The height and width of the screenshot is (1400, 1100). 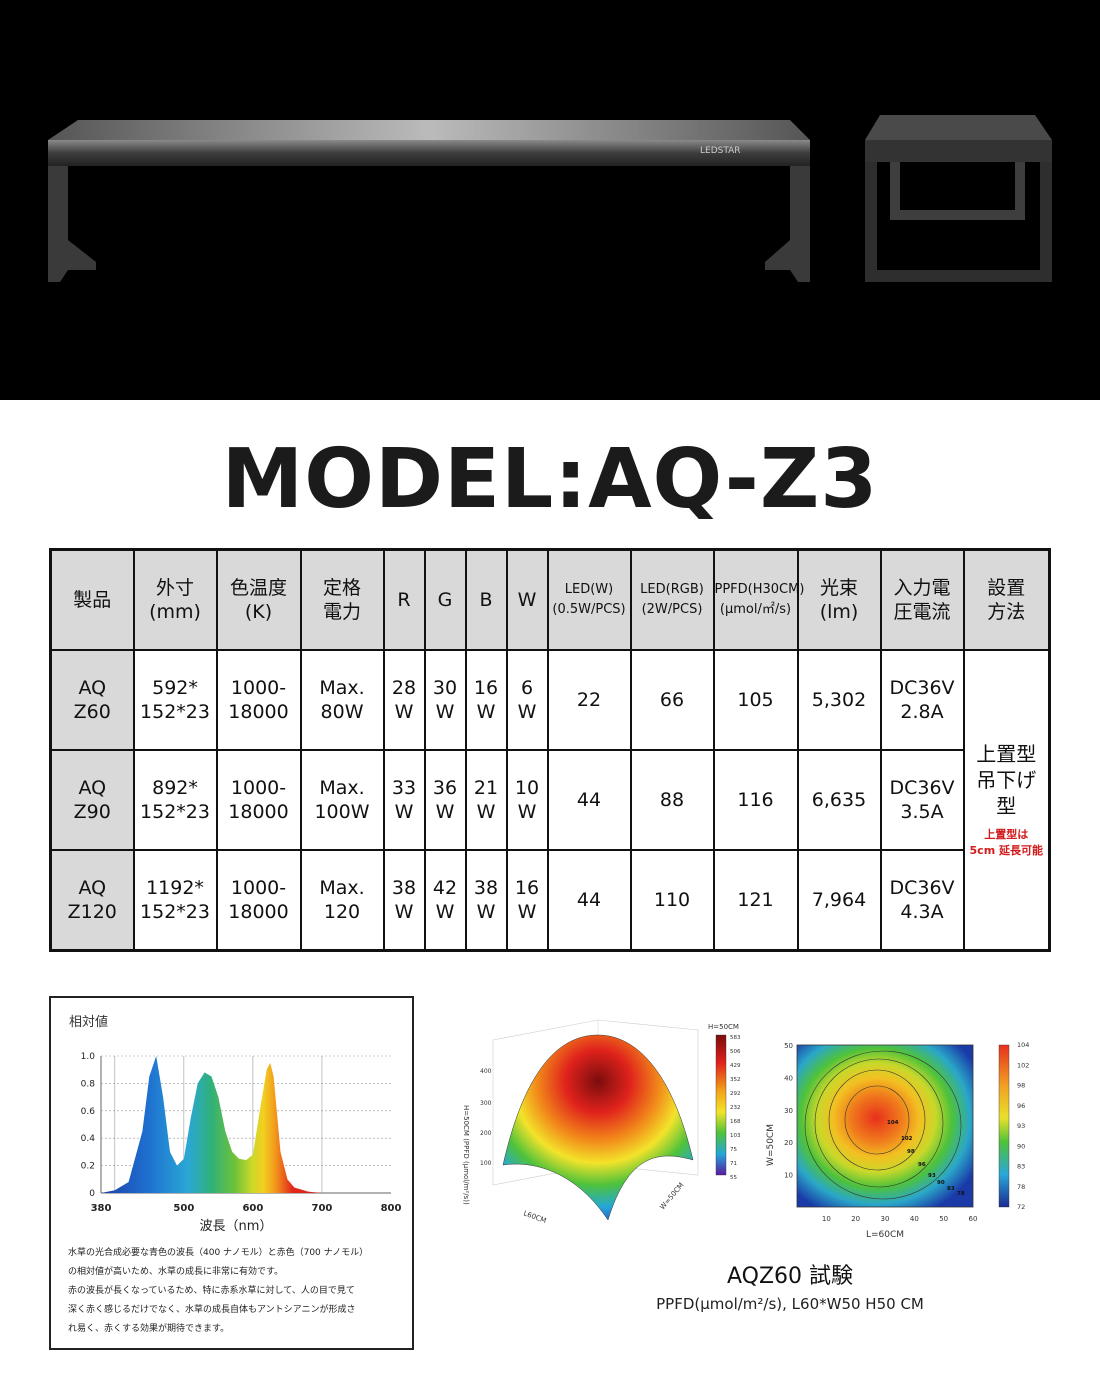 What do you see at coordinates (1023, 1065) in the screenshot?
I see `heatmap-colorbar-tick: 102` at bounding box center [1023, 1065].